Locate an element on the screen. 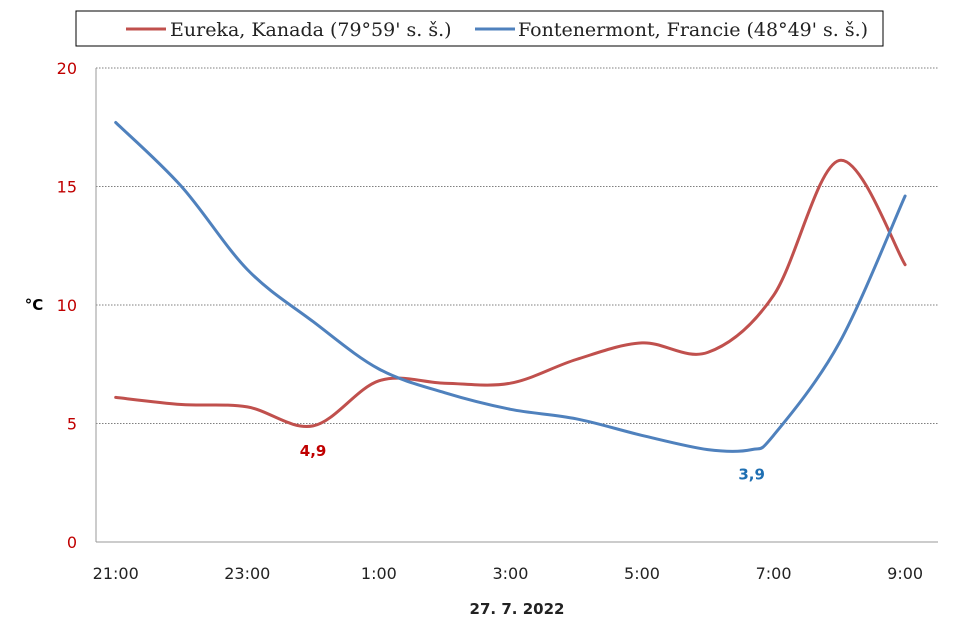 The image size is (960, 640). x-tick-label: 3:00 is located at coordinates (510, 573).